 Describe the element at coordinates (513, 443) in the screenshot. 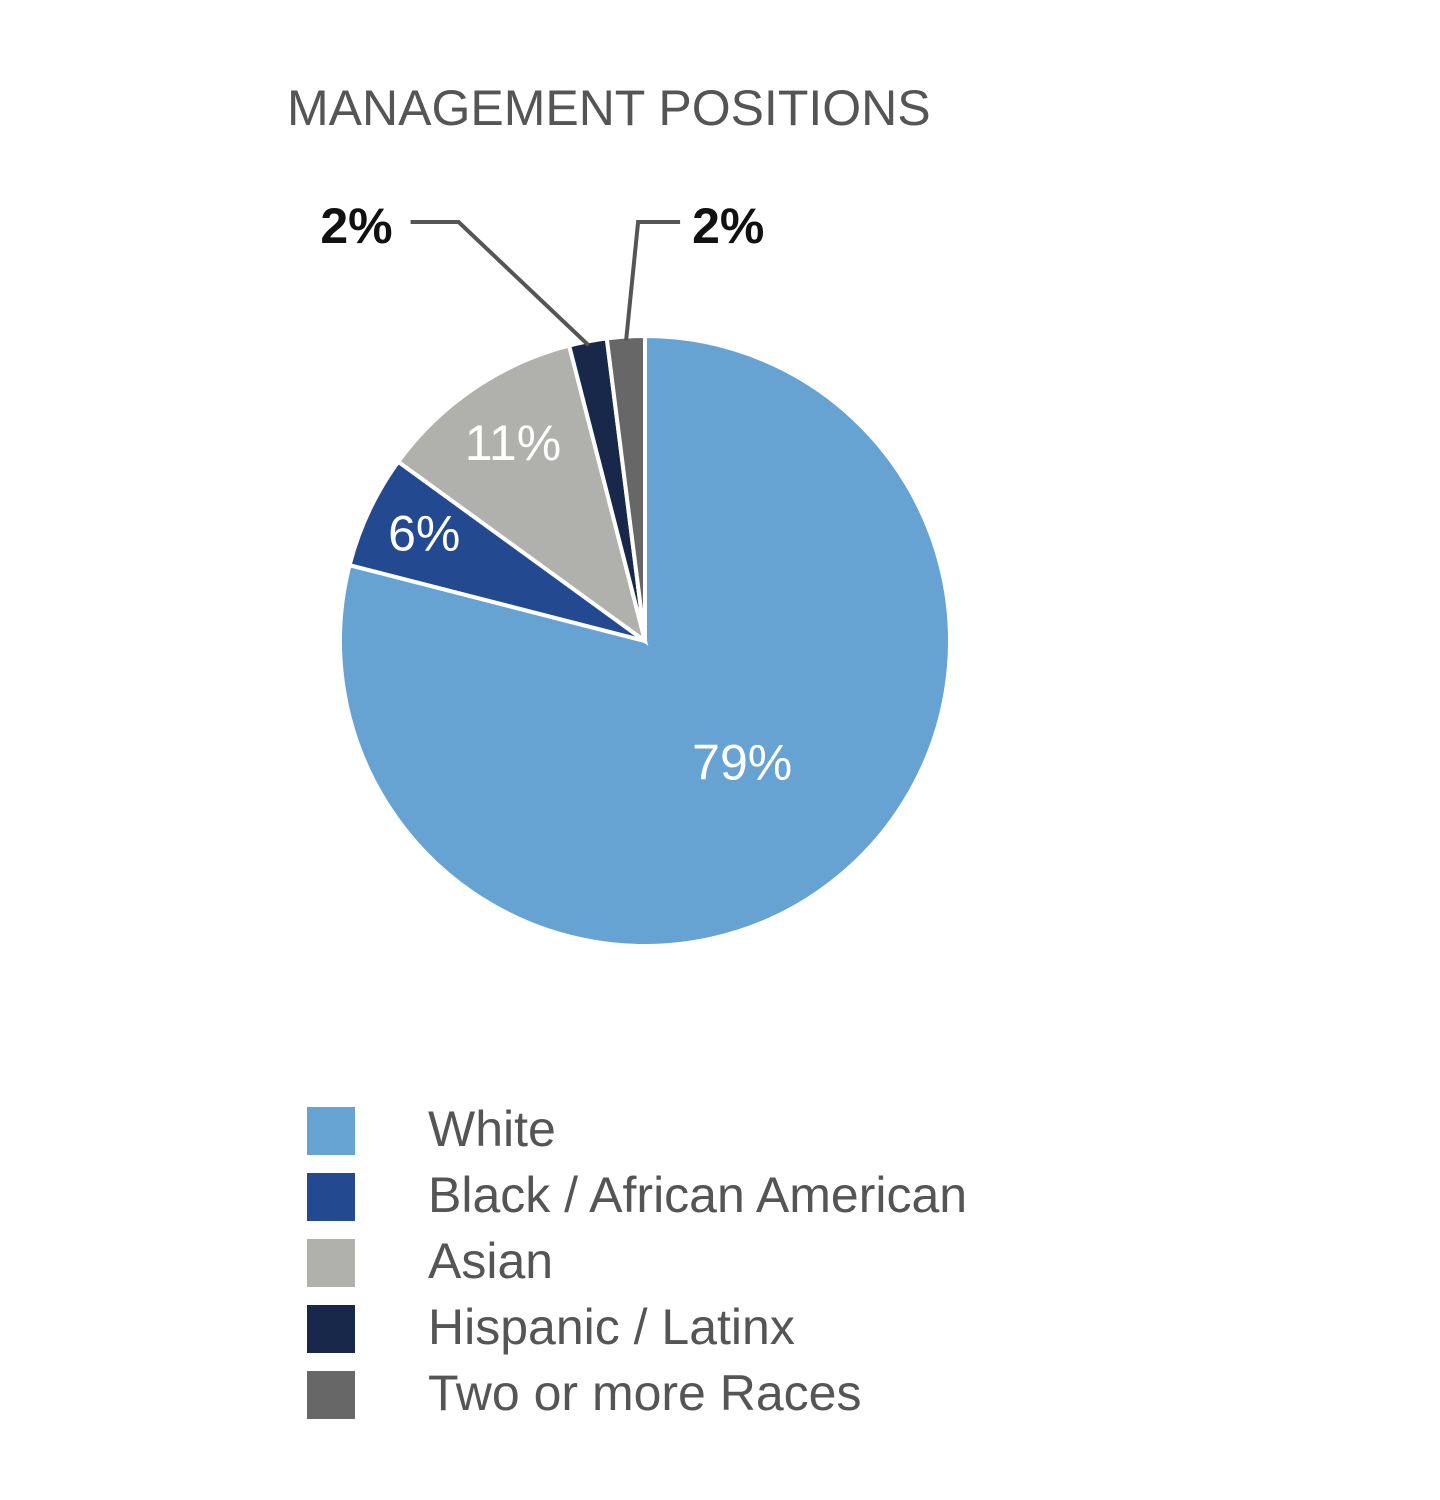

I see `value-label: 11%` at that location.